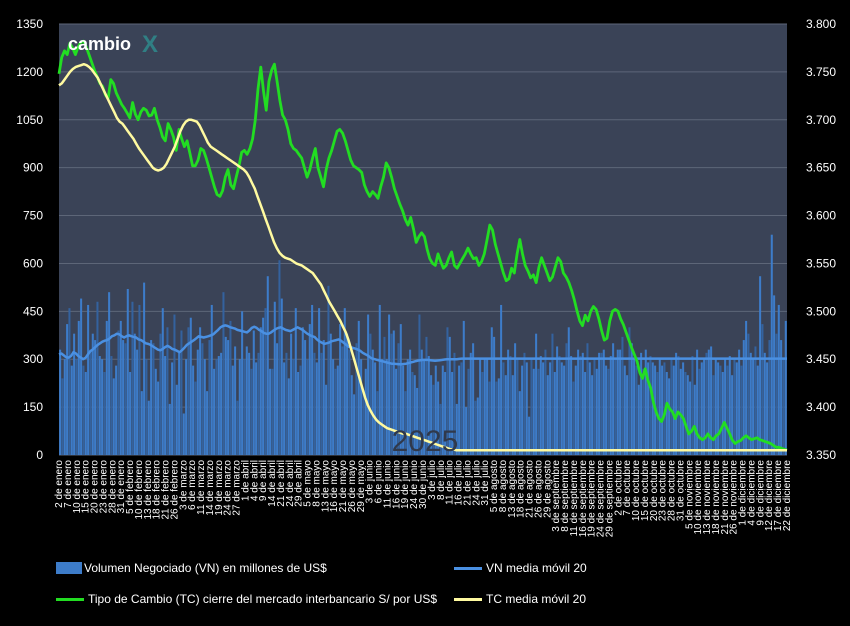 Image resolution: width=850 pixels, height=626 pixels. I want to click on x-tick-label: 8 de septiembre, so click(565, 496).